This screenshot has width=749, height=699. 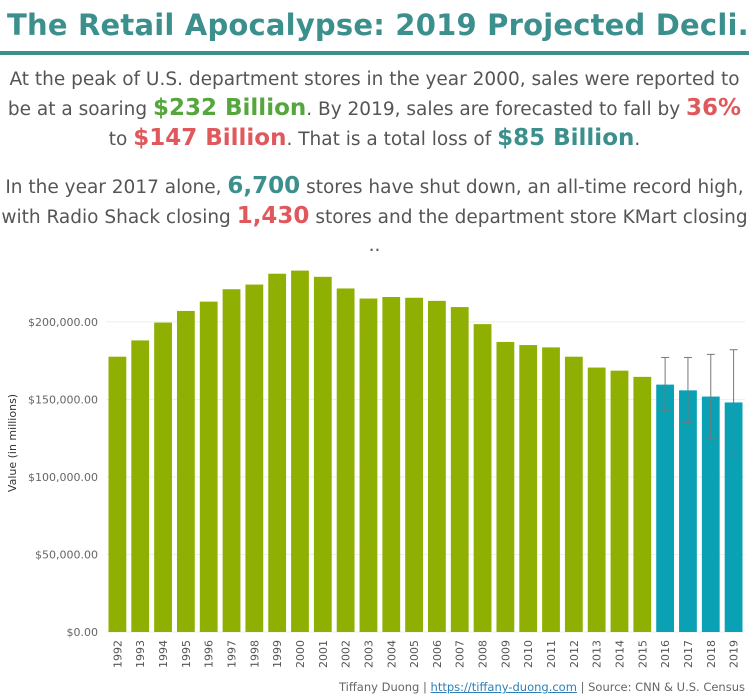 I want to click on error-bar-2017, so click(x=687, y=390).